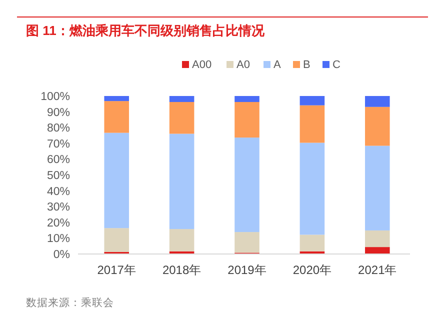 This screenshot has height=334, width=430. I want to click on y-tick-label: 90%, so click(58, 112).